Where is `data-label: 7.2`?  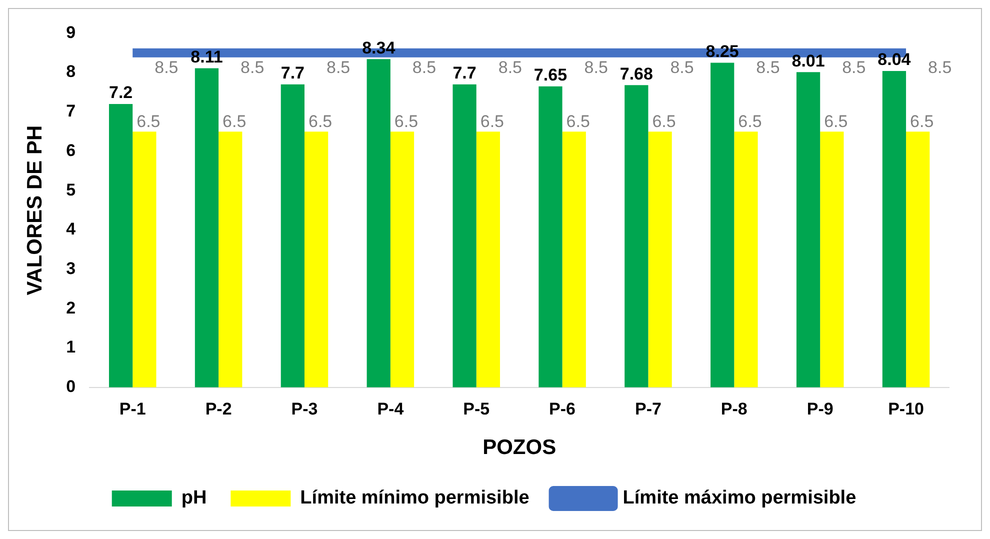
data-label: 7.2 is located at coordinates (120, 92).